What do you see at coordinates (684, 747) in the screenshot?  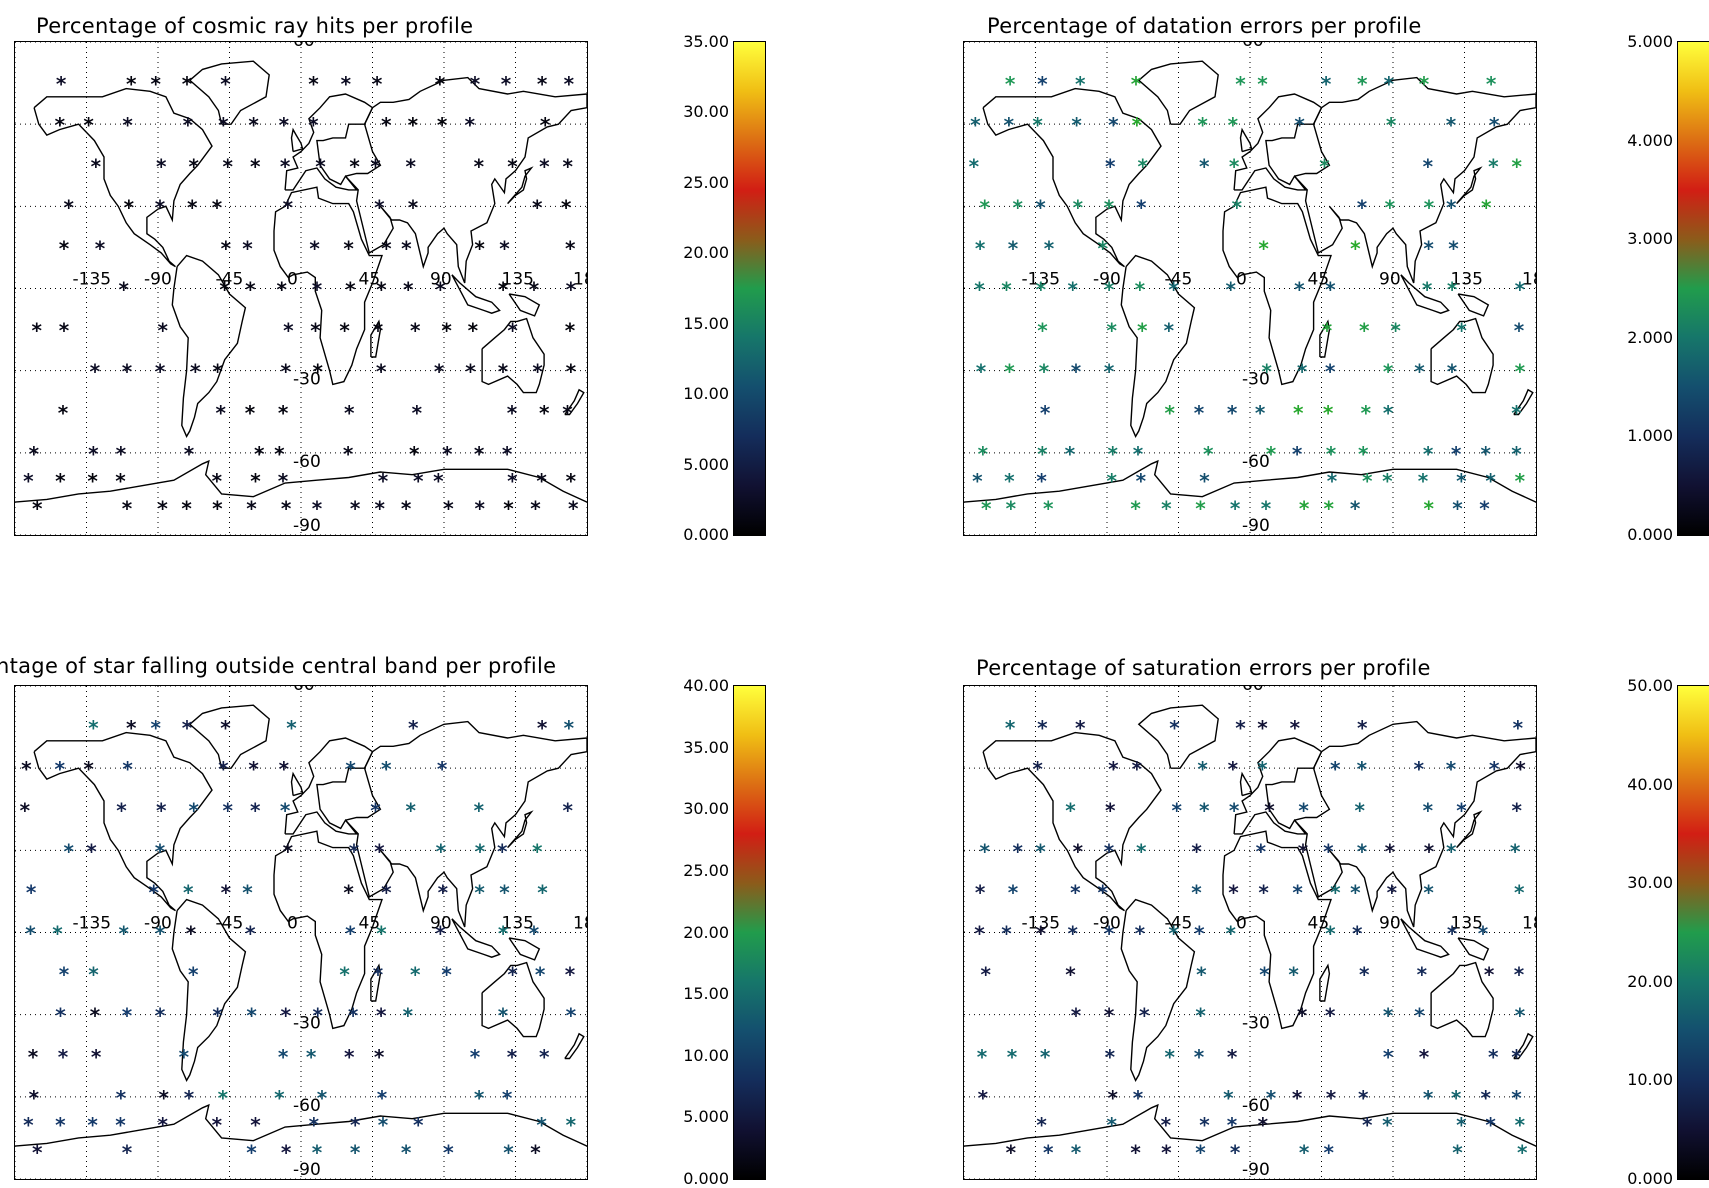 I see `colorbar-tick-label: 35.00` at bounding box center [684, 747].